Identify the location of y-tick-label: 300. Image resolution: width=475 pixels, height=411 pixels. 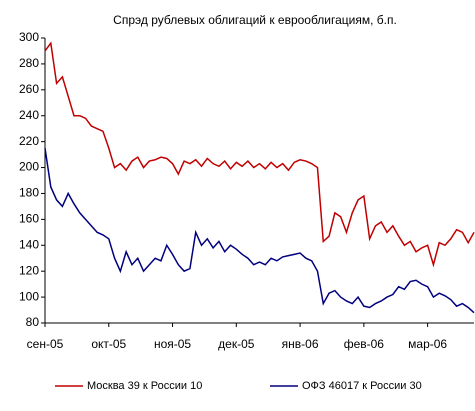
(29, 37).